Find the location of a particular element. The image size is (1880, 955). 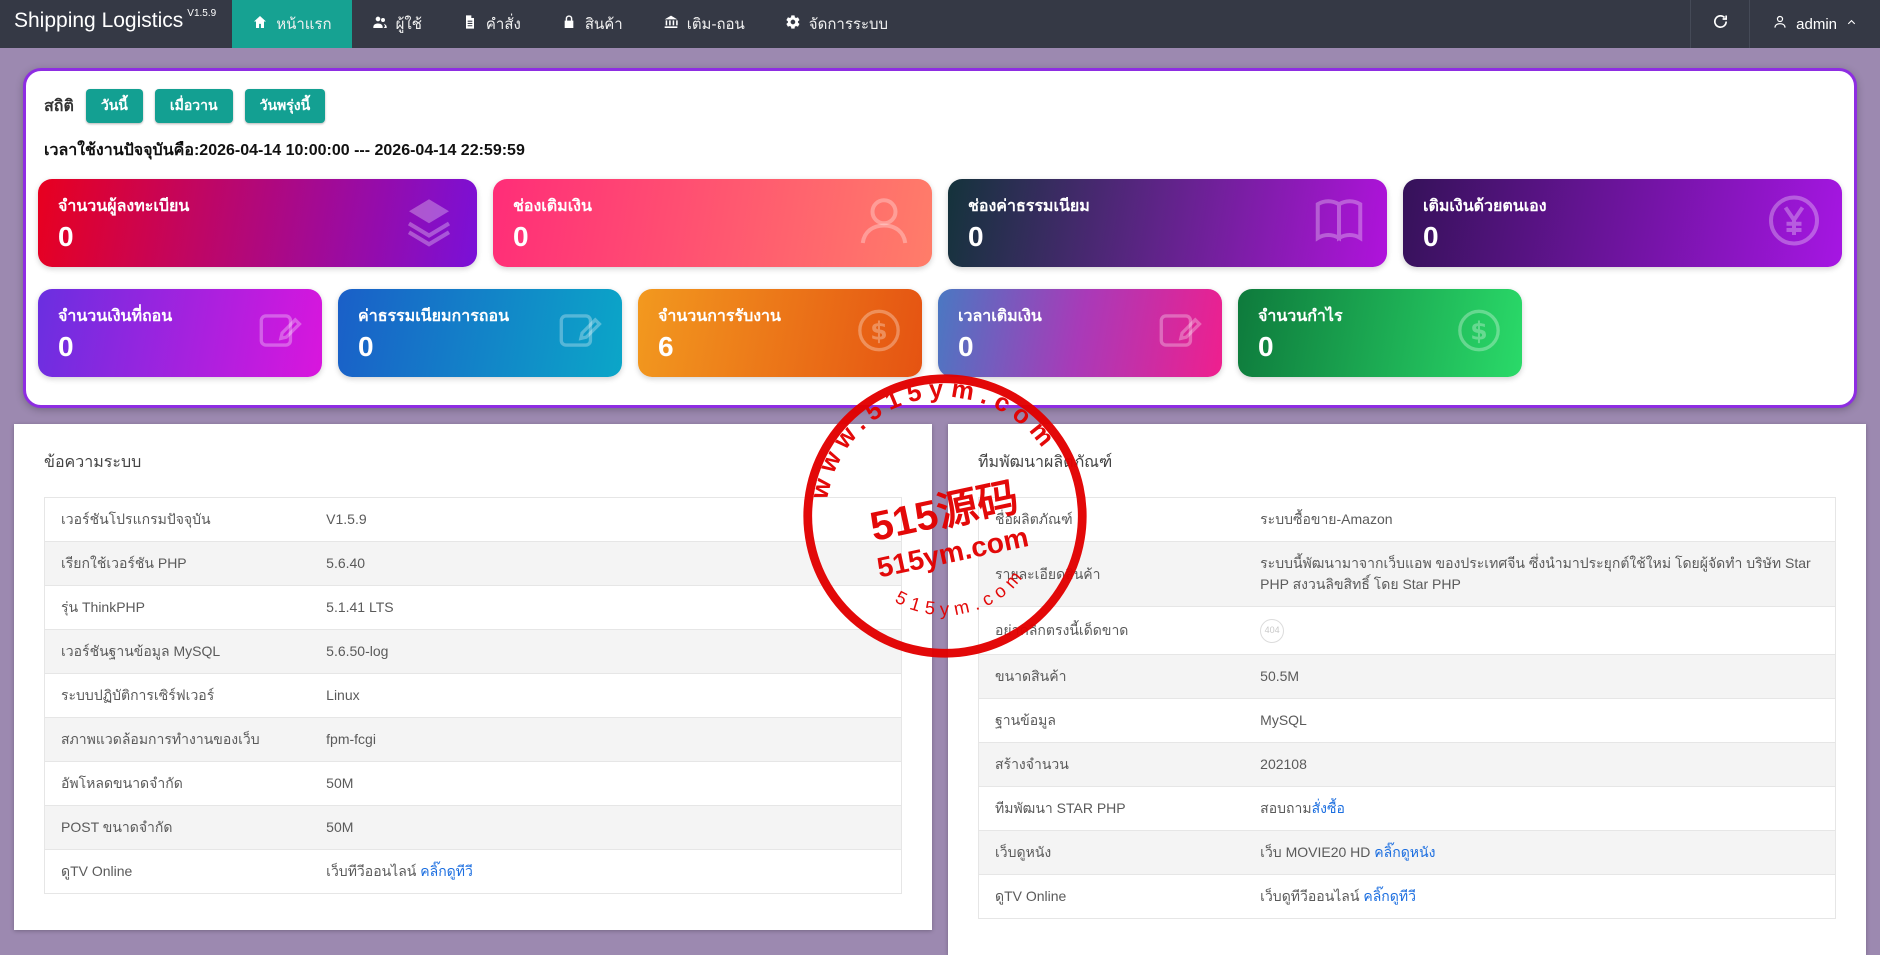

nav-item-home: หน้าแรก is located at coordinates (292, 24).